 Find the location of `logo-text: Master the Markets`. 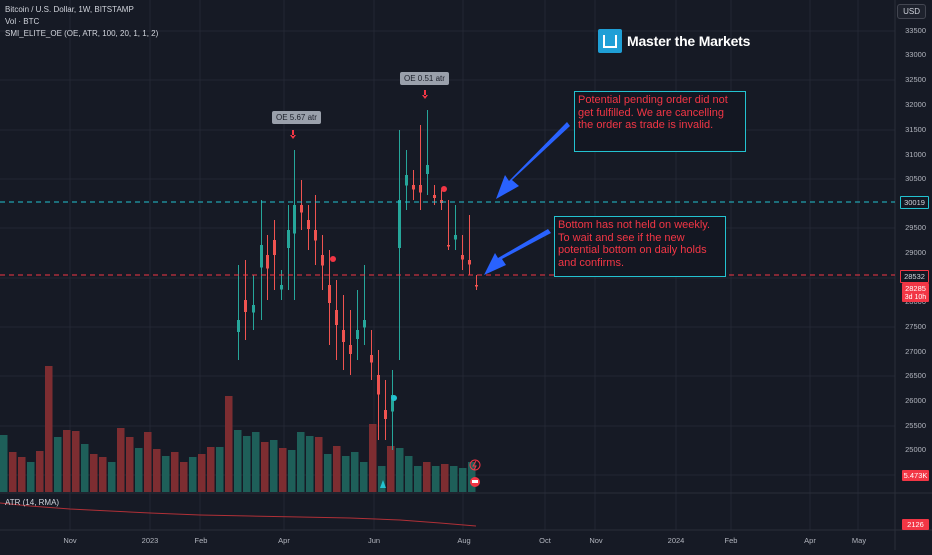

logo-text: Master the Markets is located at coordinates (689, 41).